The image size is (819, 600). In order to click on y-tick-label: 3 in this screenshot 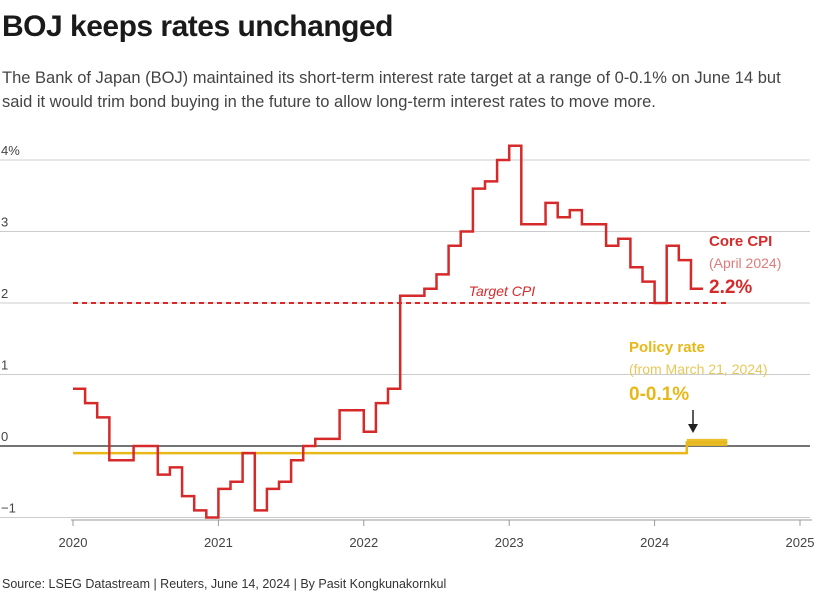, I will do `click(4, 222)`.